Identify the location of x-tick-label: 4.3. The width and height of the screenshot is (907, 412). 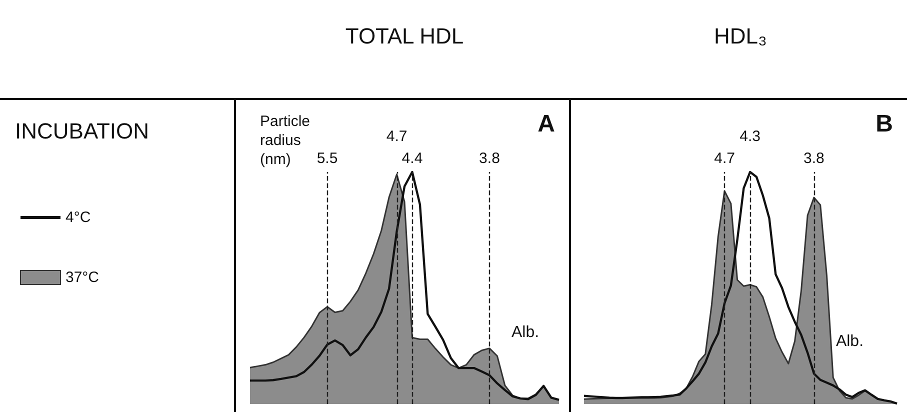
(750, 136).